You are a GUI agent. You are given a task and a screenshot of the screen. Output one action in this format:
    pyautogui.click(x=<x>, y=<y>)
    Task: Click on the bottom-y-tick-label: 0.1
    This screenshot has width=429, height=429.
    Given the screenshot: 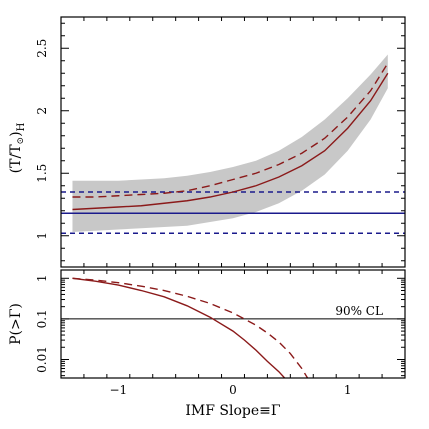 What is the action you would take?
    pyautogui.click(x=42, y=318)
    